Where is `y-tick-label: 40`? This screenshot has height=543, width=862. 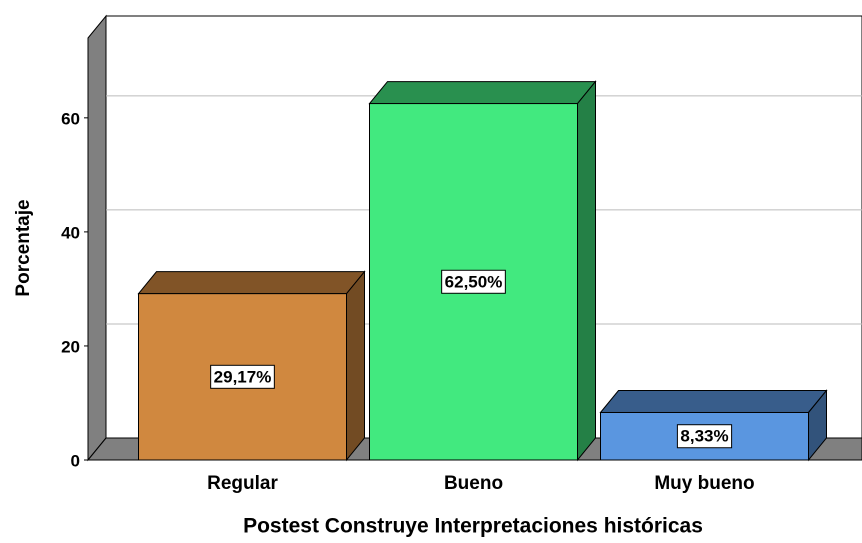
y-tick-label: 40 is located at coordinates (70, 232).